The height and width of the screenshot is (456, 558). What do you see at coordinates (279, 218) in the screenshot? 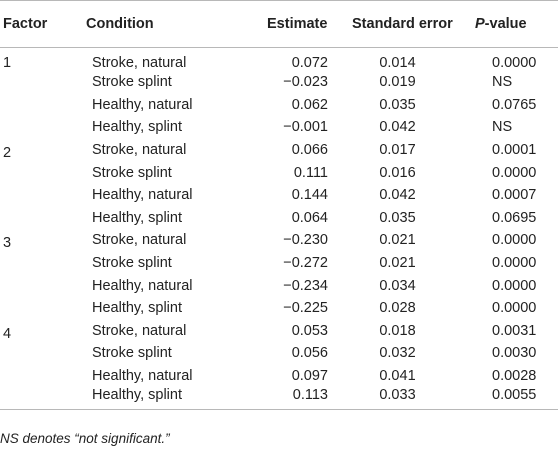
I see `table-row: Healthy, splint 0.064 0.035 0.0695` at bounding box center [279, 218].